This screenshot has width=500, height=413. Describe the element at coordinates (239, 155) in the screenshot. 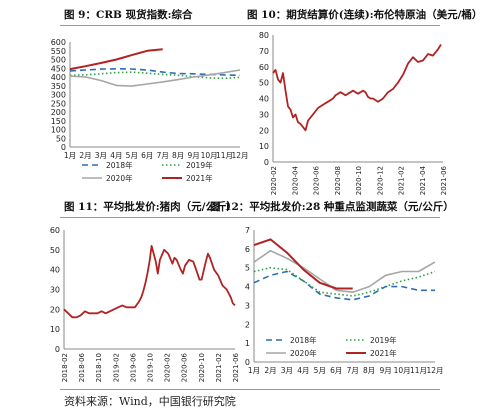

I see `crb-xtick-label: 12月` at that location.